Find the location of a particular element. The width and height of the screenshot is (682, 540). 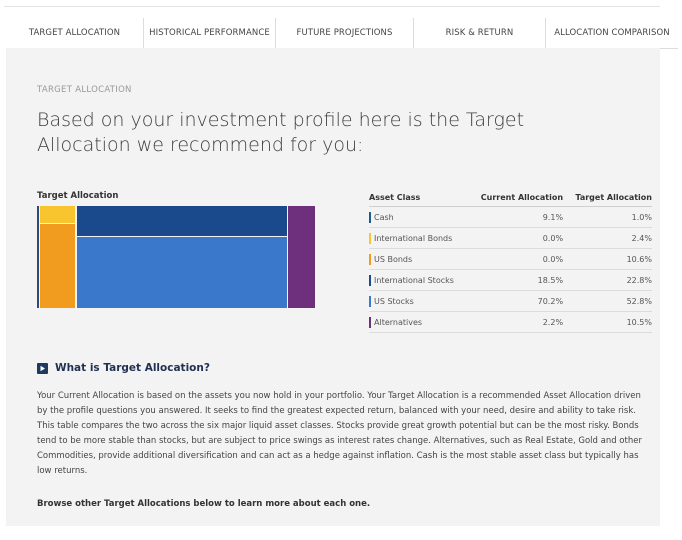

chart-title: Target Allocation is located at coordinates (78, 196).